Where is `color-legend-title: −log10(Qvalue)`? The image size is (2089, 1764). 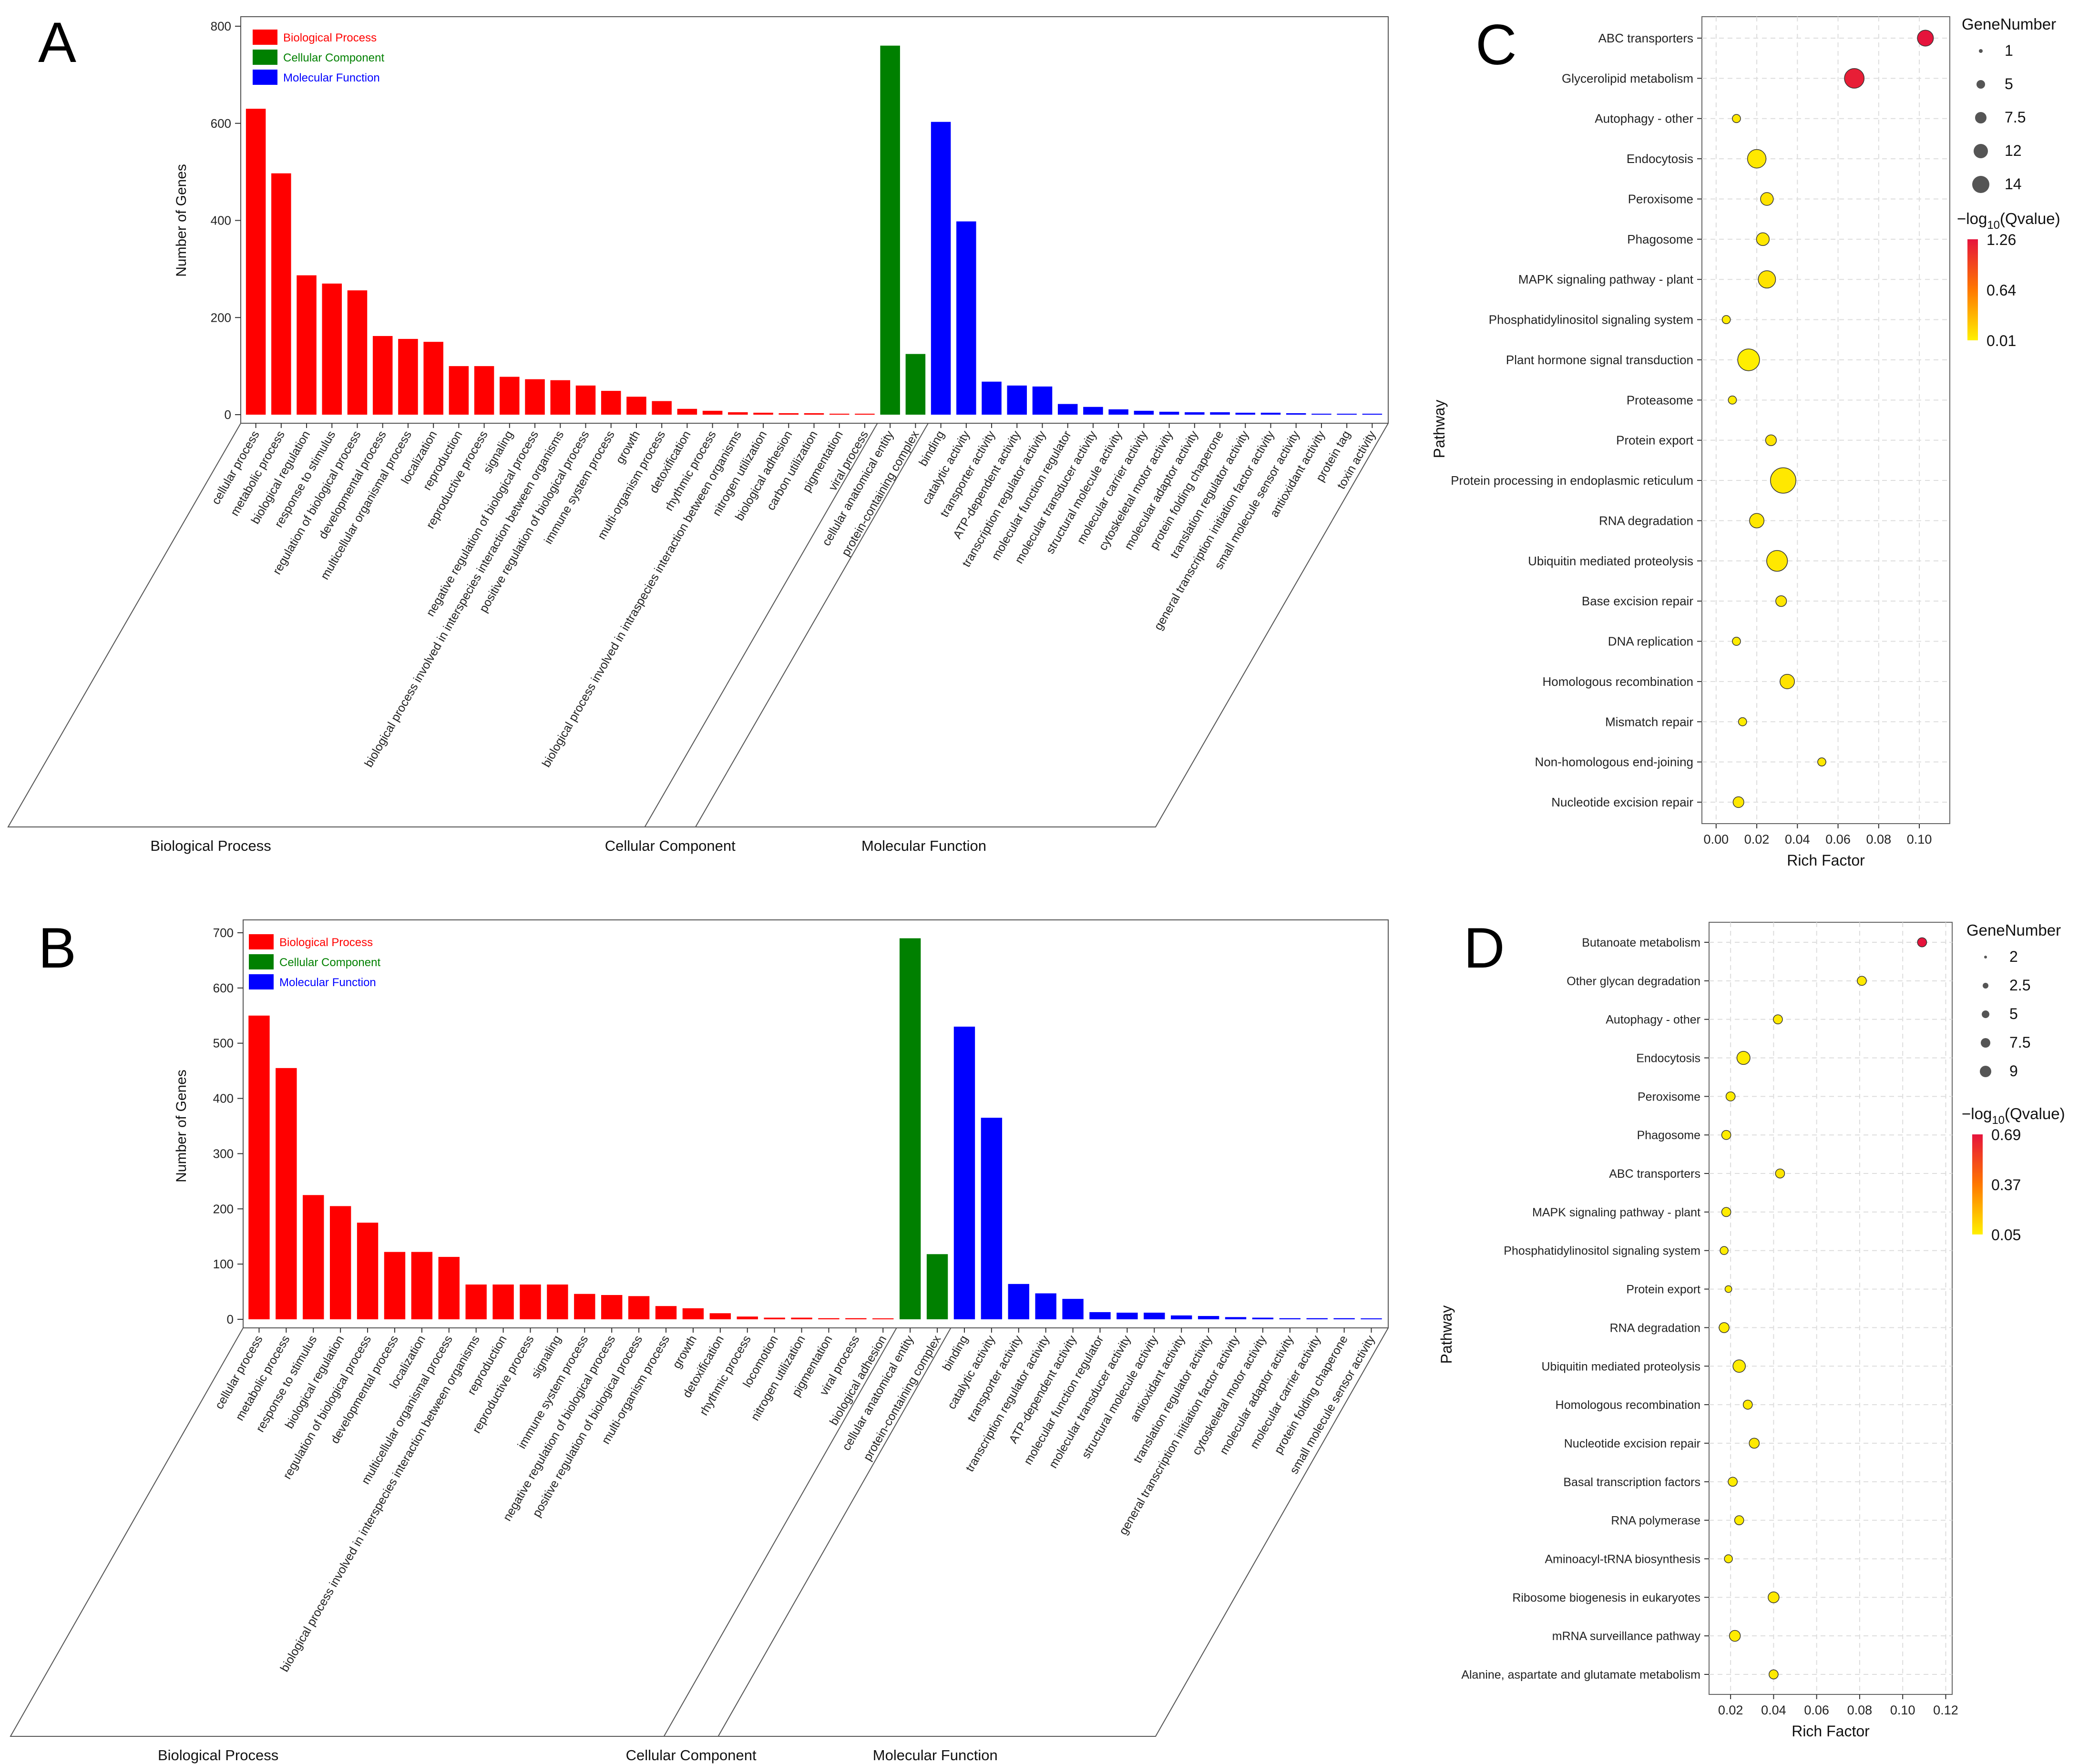
color-legend-title: −log10(Qvalue) is located at coordinates (2013, 1116).